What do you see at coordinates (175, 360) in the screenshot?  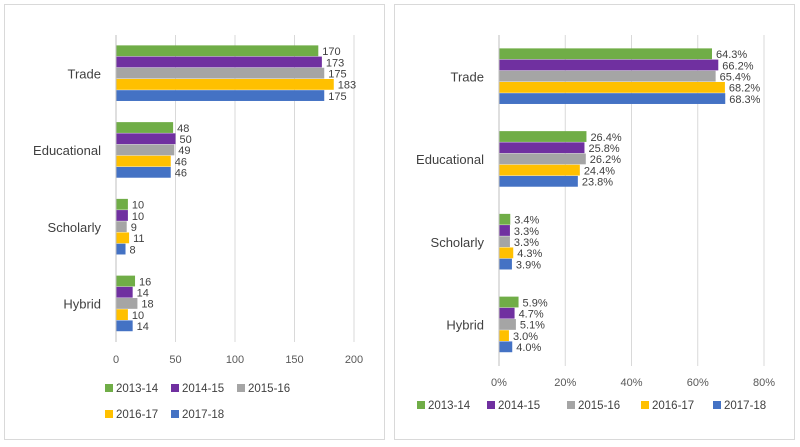 I see `x-tick-label-1: 50` at bounding box center [175, 360].